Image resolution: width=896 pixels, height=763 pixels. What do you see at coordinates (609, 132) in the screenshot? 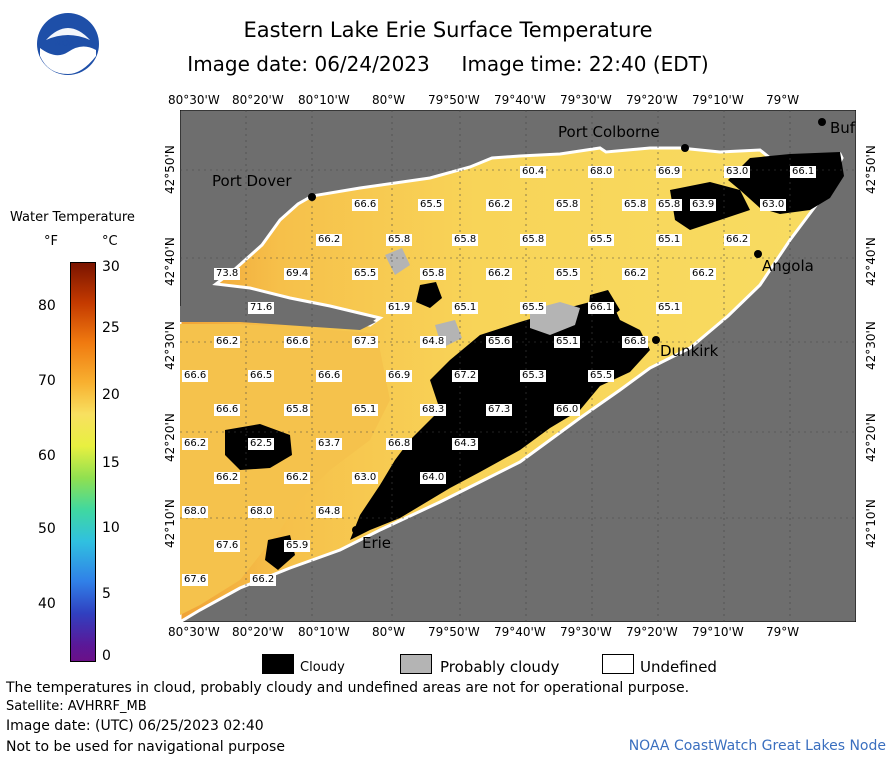
I see `place-port-colborne: Port Colborne` at bounding box center [609, 132].